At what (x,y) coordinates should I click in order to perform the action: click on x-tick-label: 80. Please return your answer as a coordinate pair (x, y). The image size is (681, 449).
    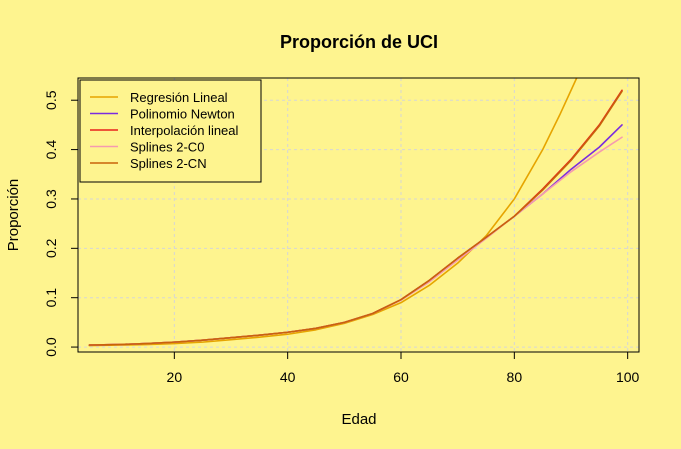
    Looking at the image, I should click on (515, 377).